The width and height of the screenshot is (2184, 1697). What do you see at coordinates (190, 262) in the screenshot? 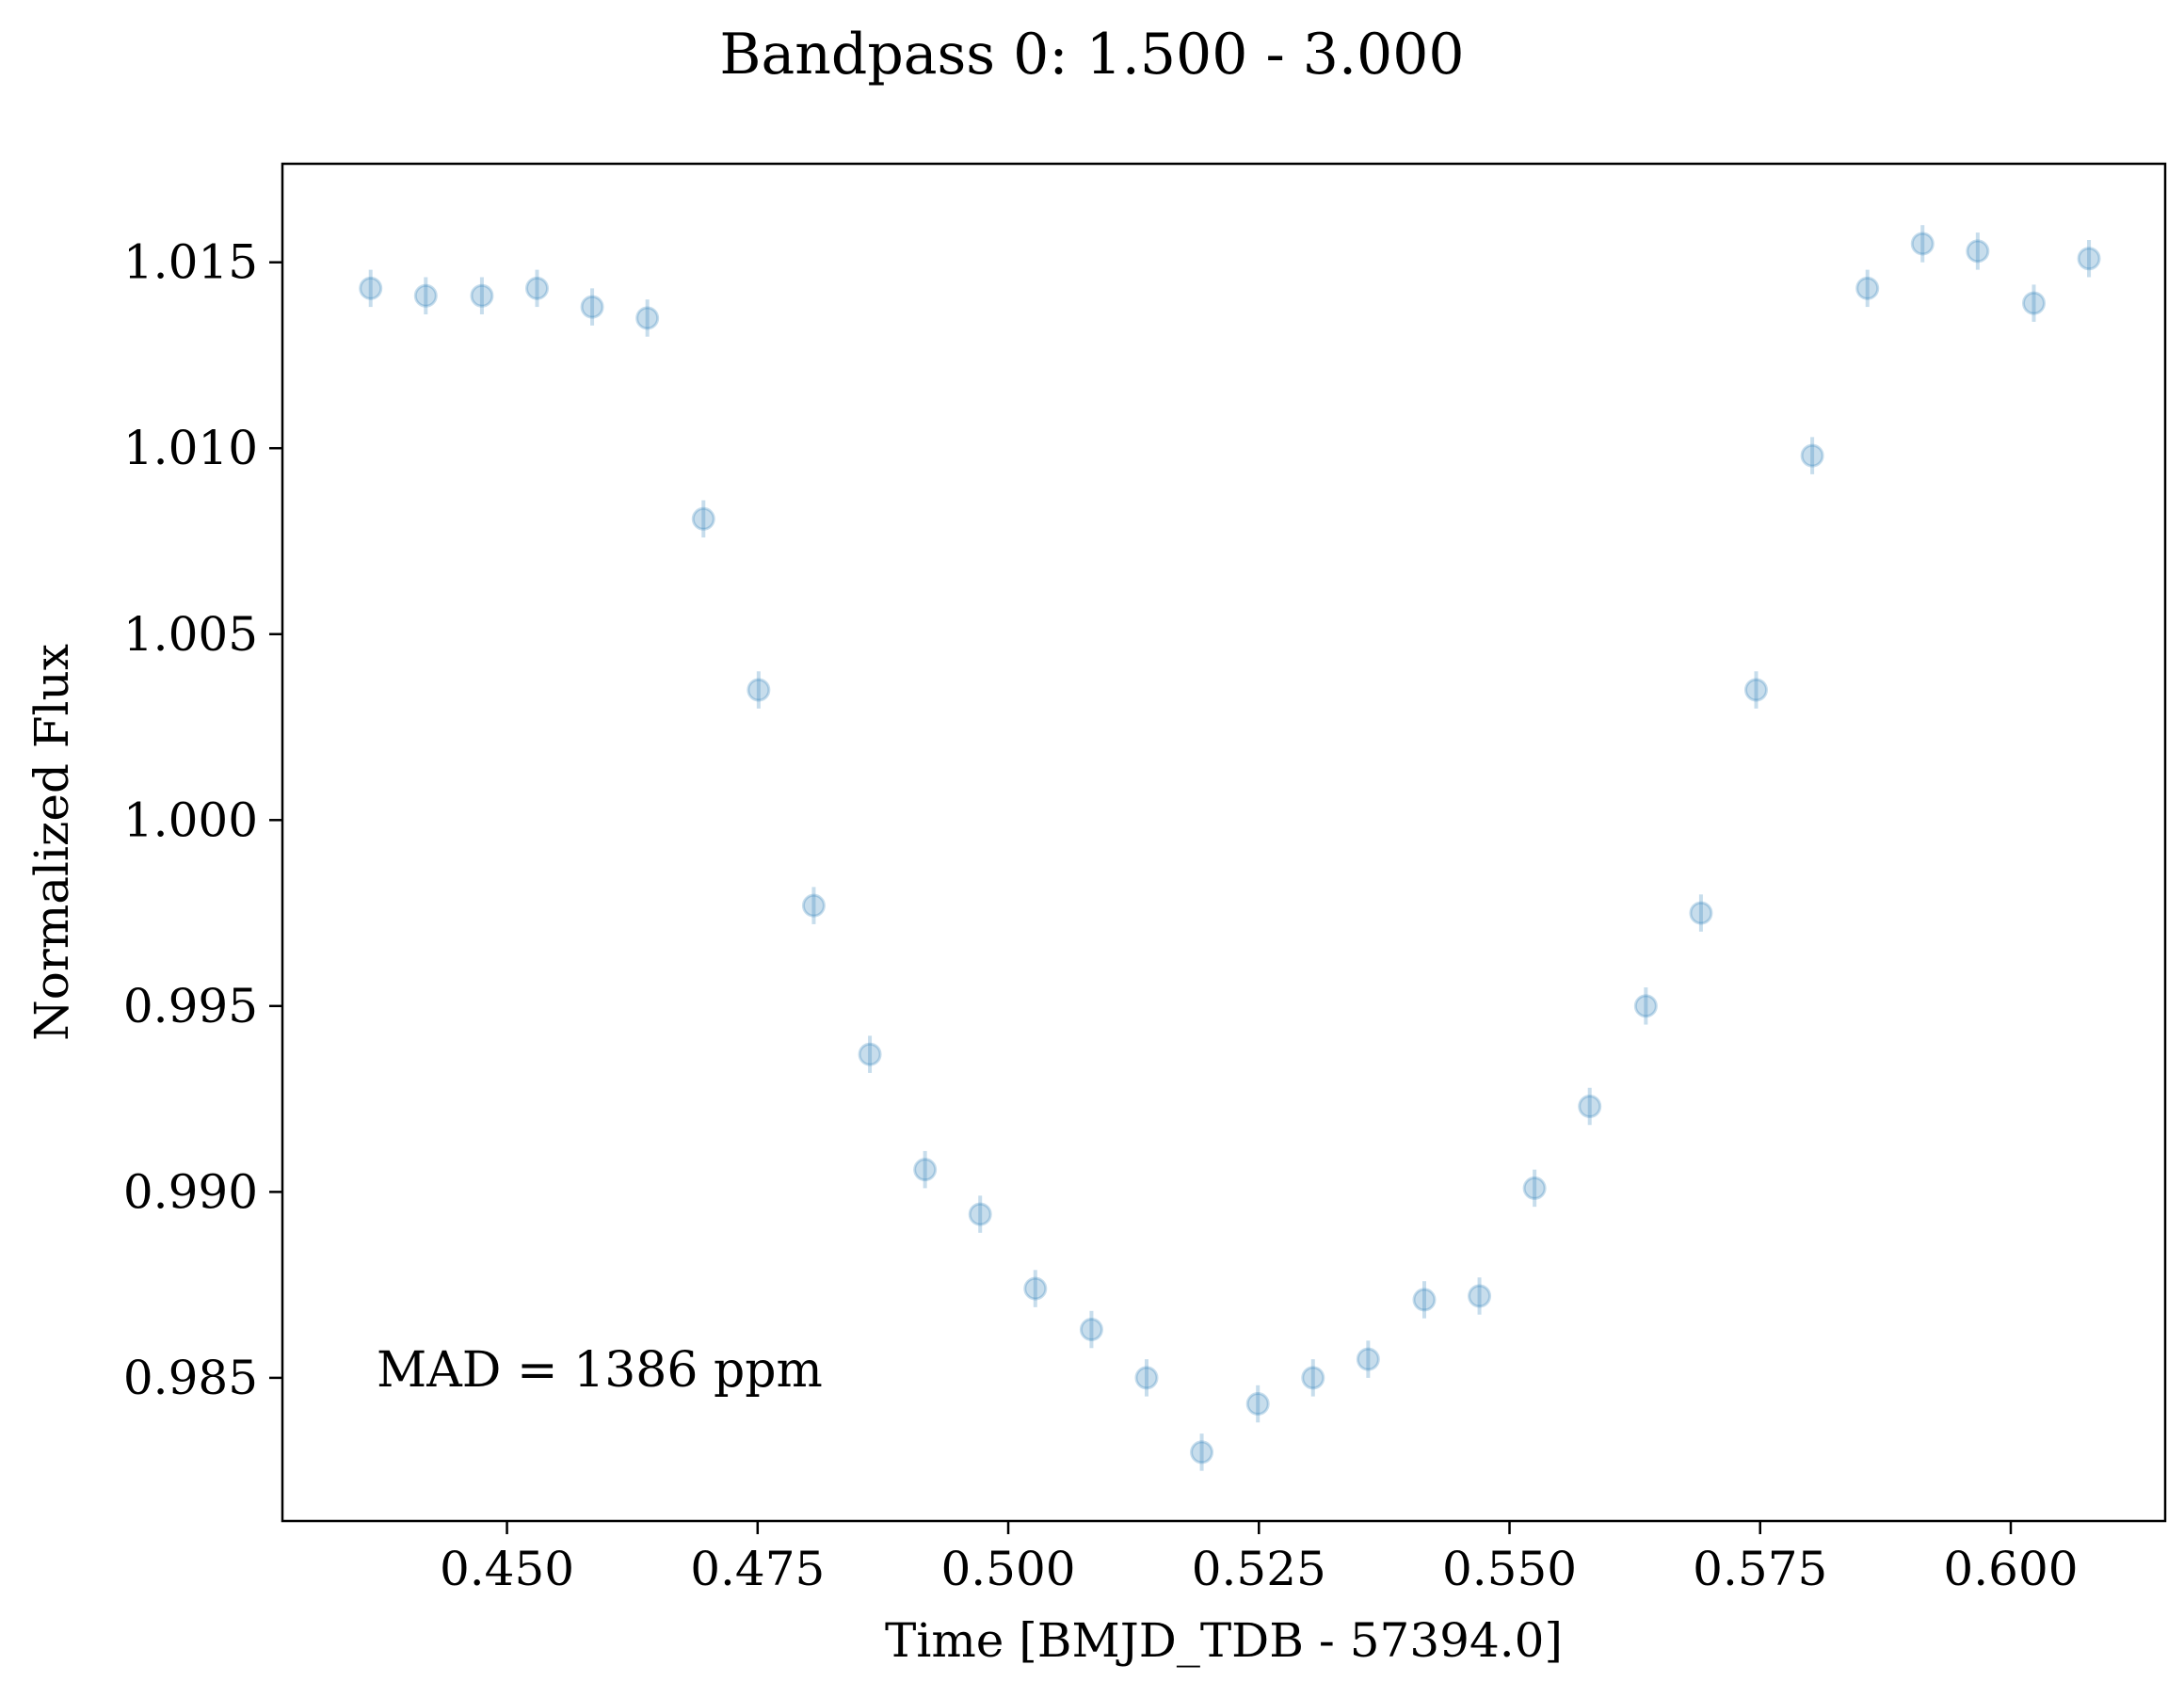
I see `y-tick-label: 1.015` at bounding box center [190, 262].